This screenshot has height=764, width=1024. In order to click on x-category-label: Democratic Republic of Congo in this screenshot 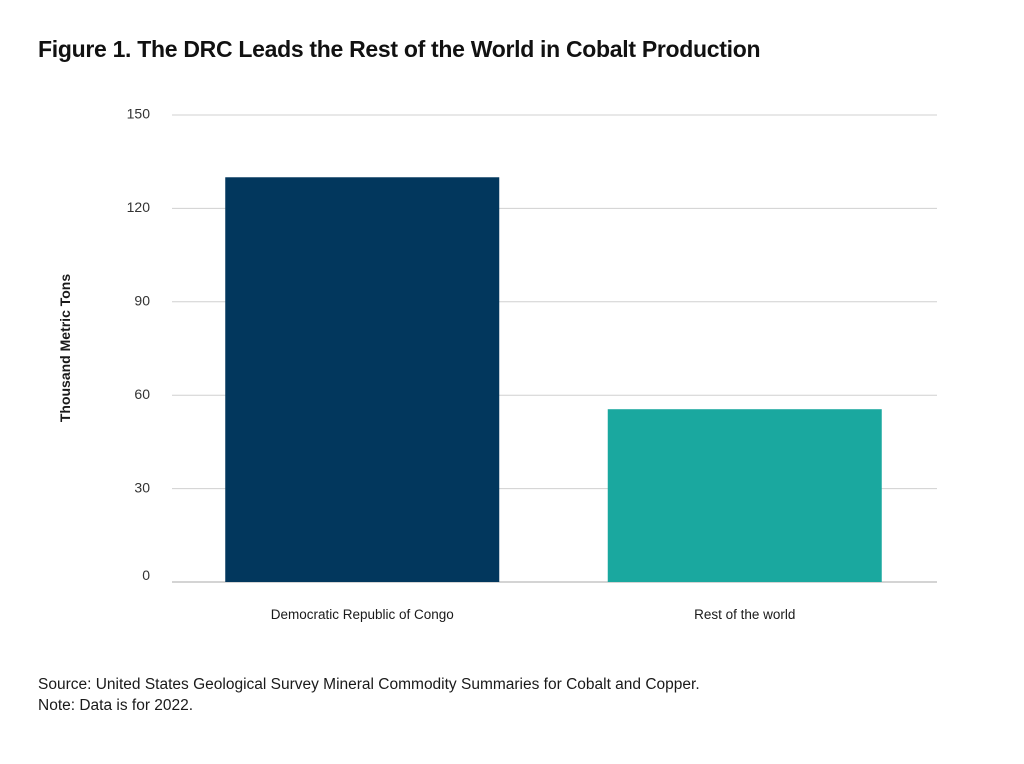, I will do `click(362, 614)`.